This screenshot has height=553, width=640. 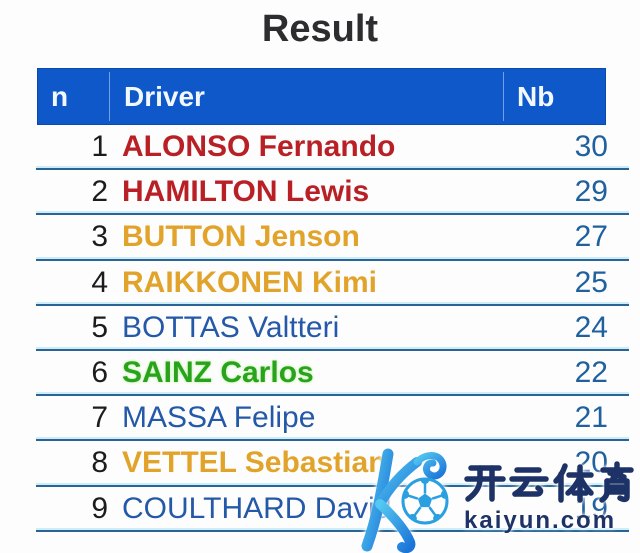 What do you see at coordinates (164, 96) in the screenshot?
I see `header-driver: Driver` at bounding box center [164, 96].